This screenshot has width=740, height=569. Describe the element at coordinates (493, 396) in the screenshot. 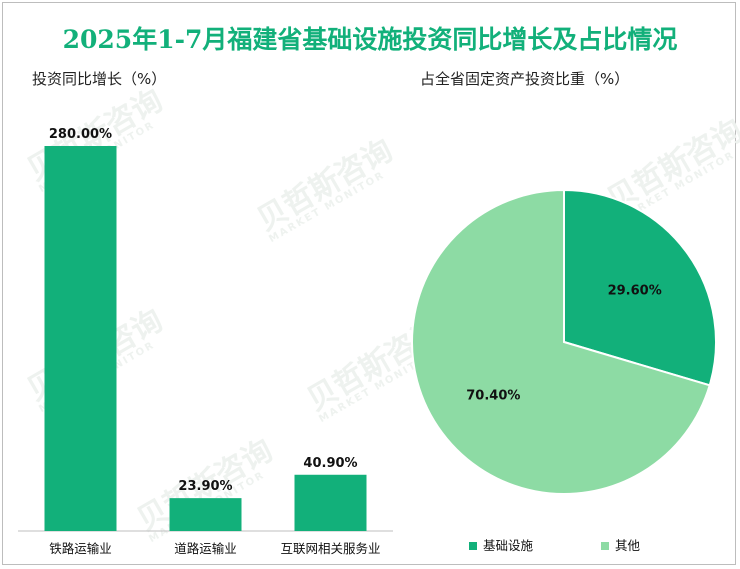

I see `pie-data-label: 70.40%` at that location.